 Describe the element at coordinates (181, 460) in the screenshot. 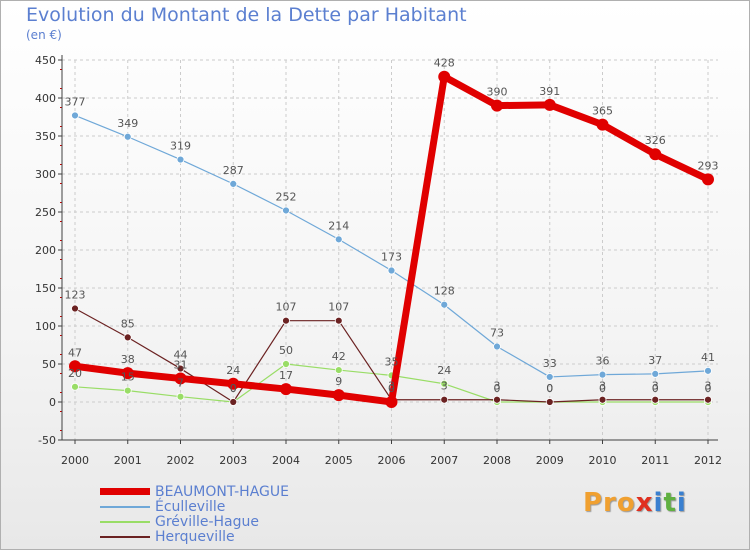

I see `x-tick-label: 2002` at that location.